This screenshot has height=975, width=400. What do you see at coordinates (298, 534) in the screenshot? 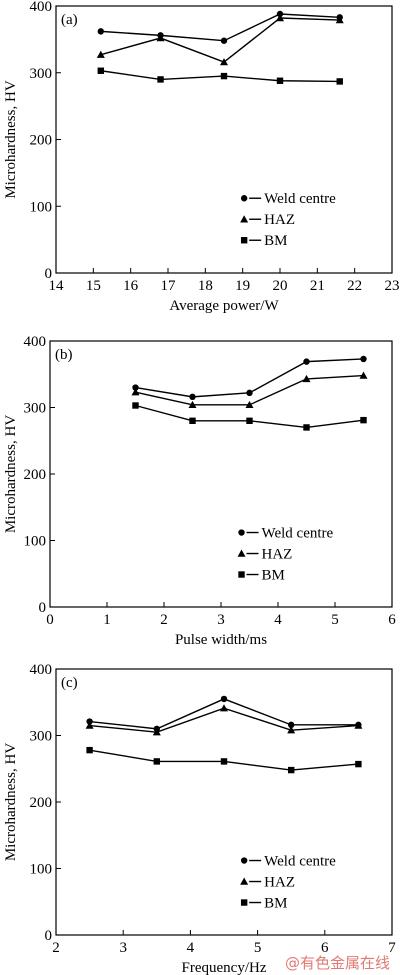
I see `legend-label: Weld centre` at bounding box center [298, 534].